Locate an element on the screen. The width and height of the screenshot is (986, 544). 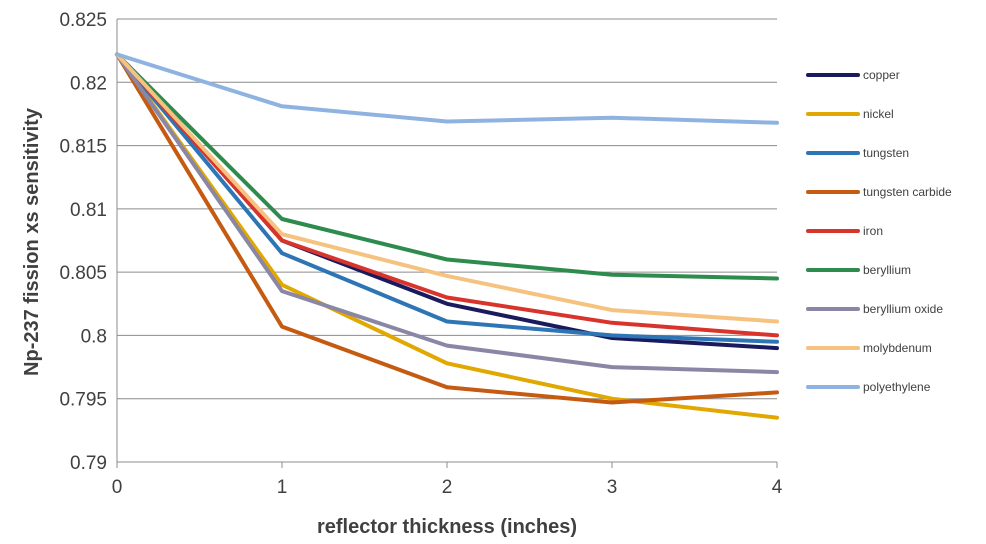
x-axis-ticks: 0 1 2 3 4 is located at coordinates (447, 480).